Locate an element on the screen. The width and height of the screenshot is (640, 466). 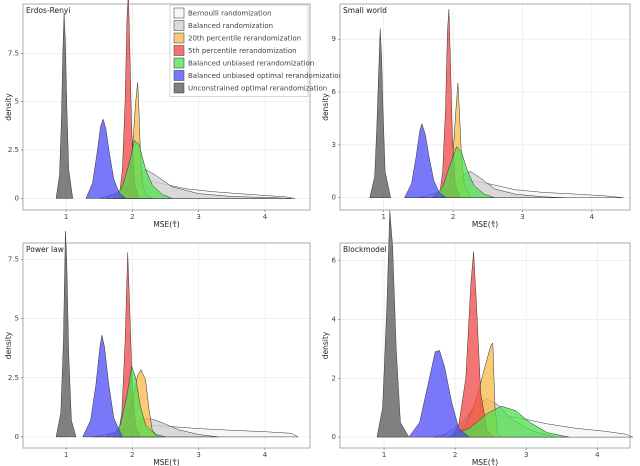
legend-label: Balanced randomization is located at coordinates (230, 26).